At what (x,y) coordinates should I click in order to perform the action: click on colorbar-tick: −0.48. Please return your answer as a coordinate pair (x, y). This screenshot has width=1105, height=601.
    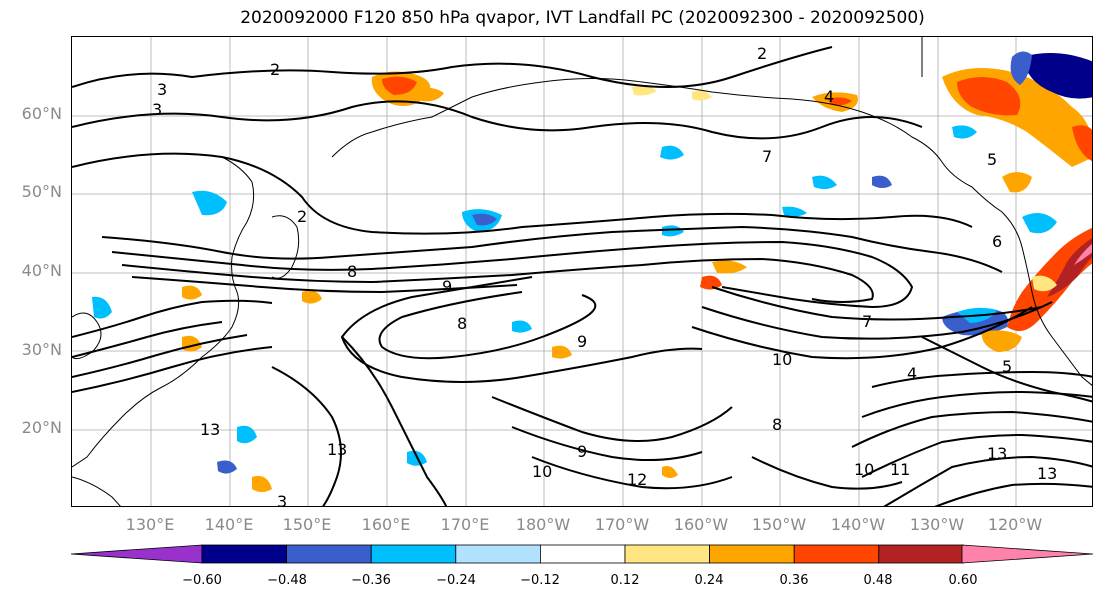
    Looking at the image, I should click on (287, 580).